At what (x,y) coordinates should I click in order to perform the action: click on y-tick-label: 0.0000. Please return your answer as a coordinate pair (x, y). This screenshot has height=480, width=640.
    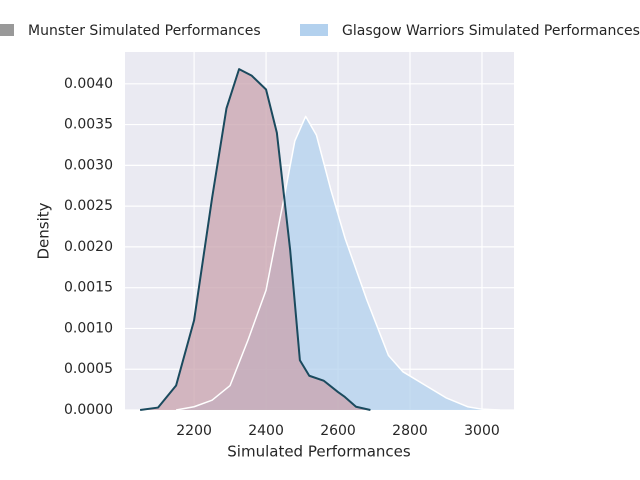
    Looking at the image, I should click on (88, 410).